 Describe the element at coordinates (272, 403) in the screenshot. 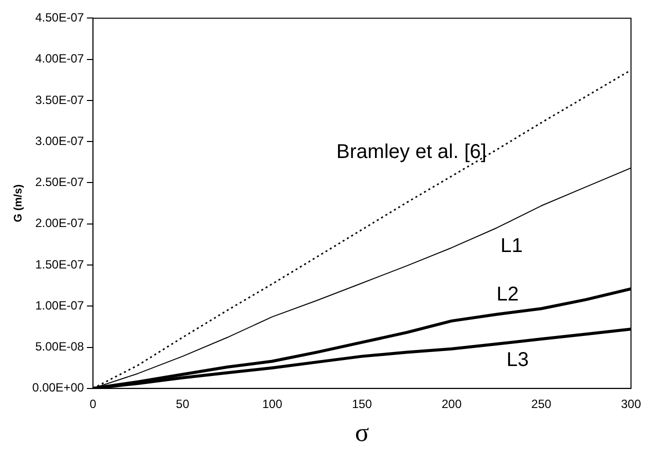

I see `x-tick-label: 100` at that location.